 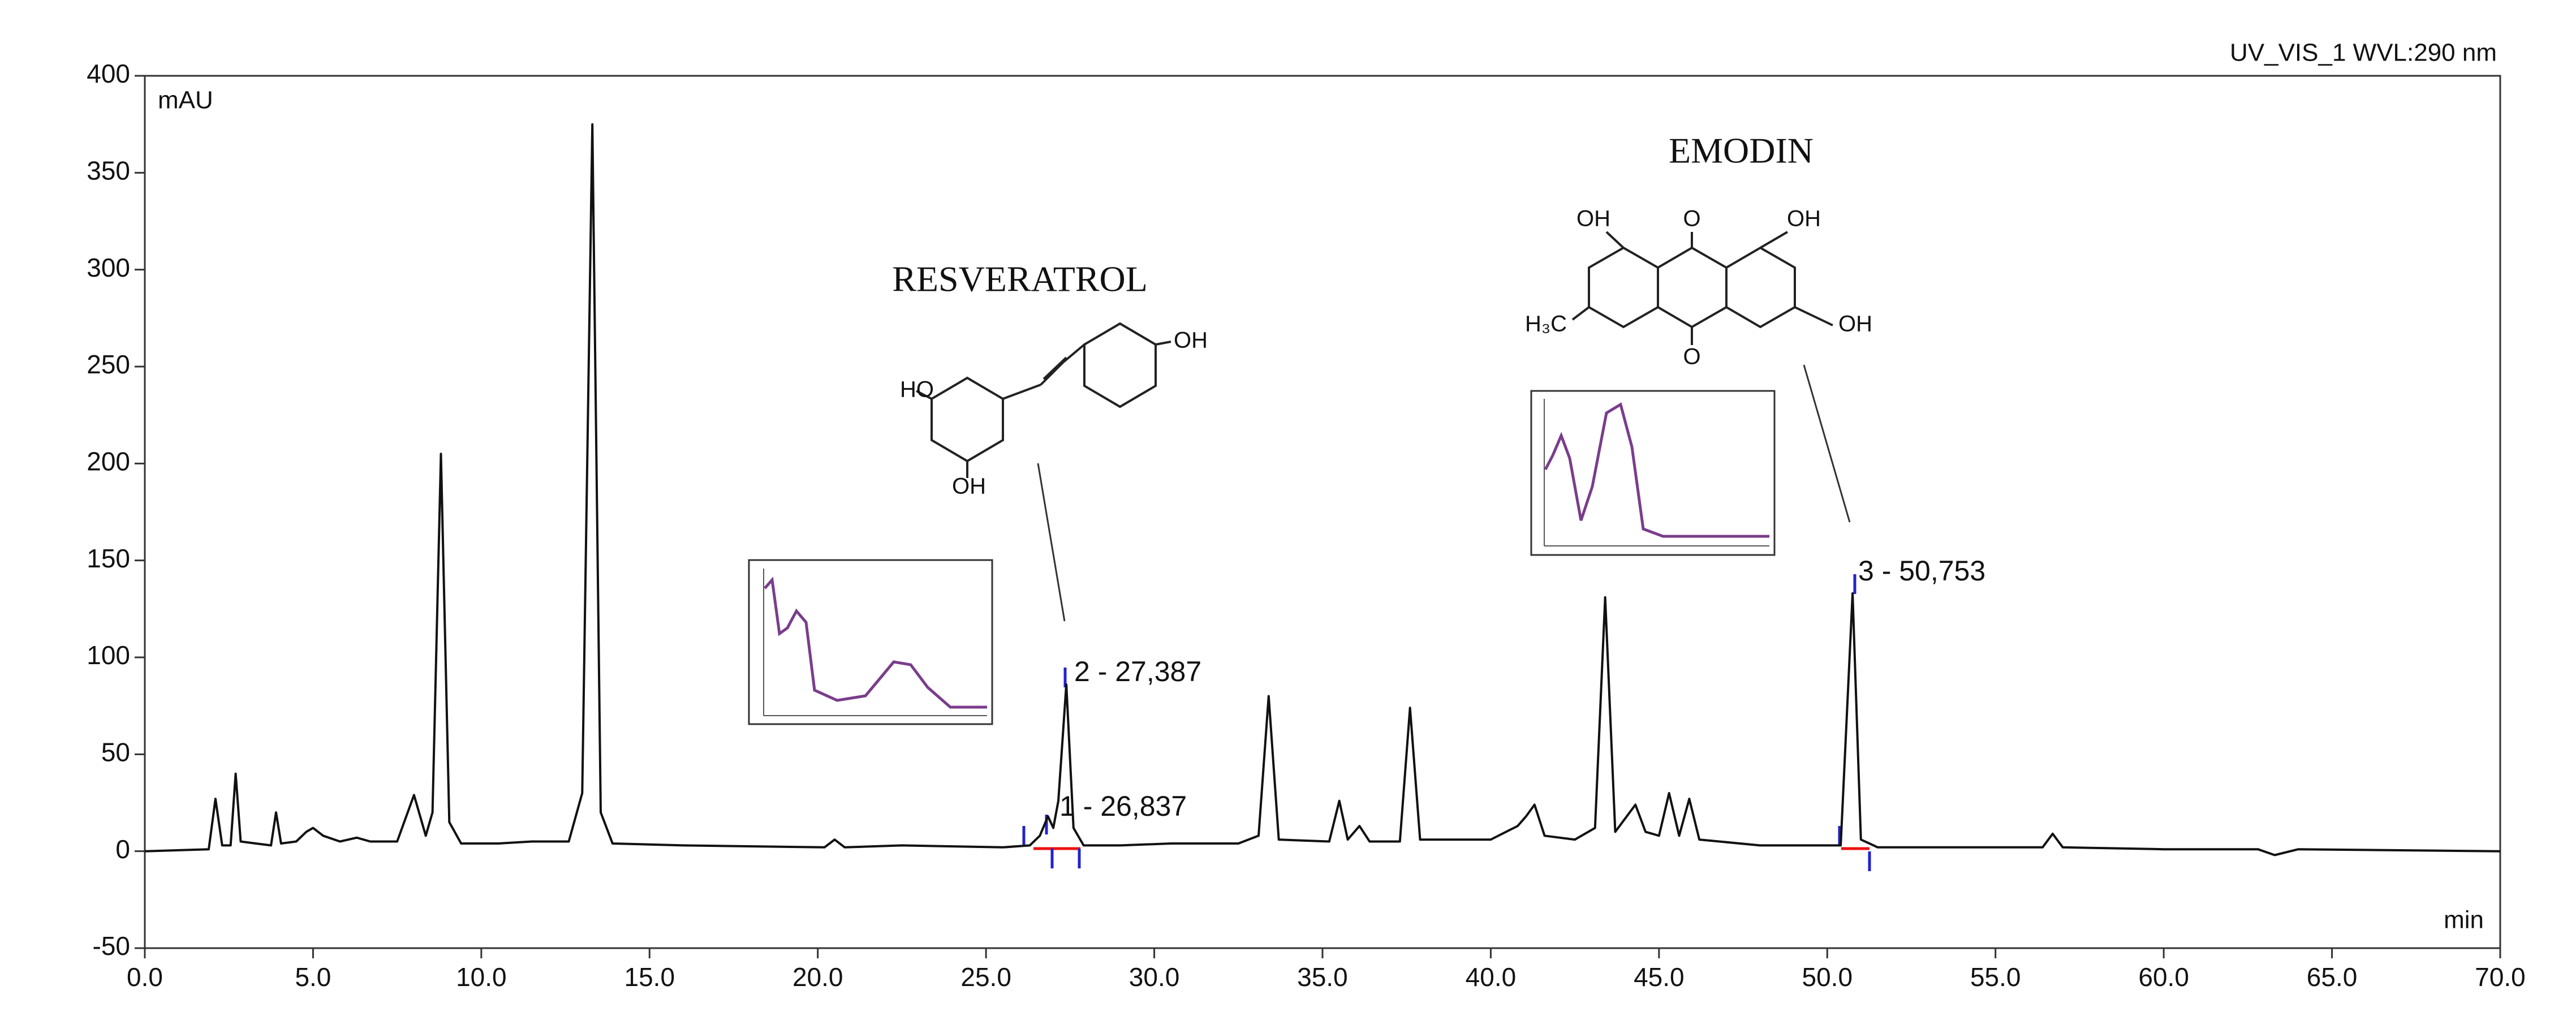 I want to click on y-tick-label: 250, so click(x=108, y=365).